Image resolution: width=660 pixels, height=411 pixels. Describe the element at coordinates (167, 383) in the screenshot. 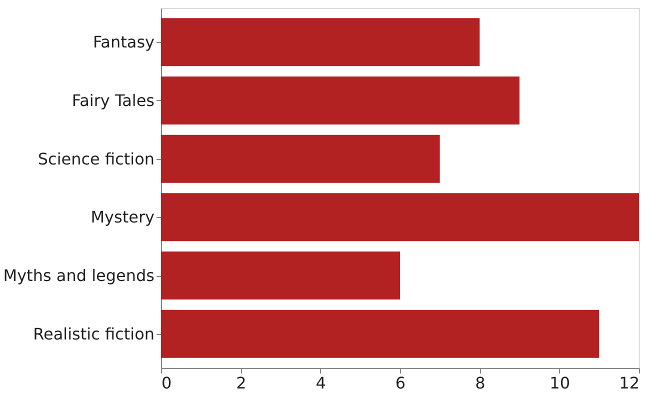

I see `x-tick-label: 0` at that location.